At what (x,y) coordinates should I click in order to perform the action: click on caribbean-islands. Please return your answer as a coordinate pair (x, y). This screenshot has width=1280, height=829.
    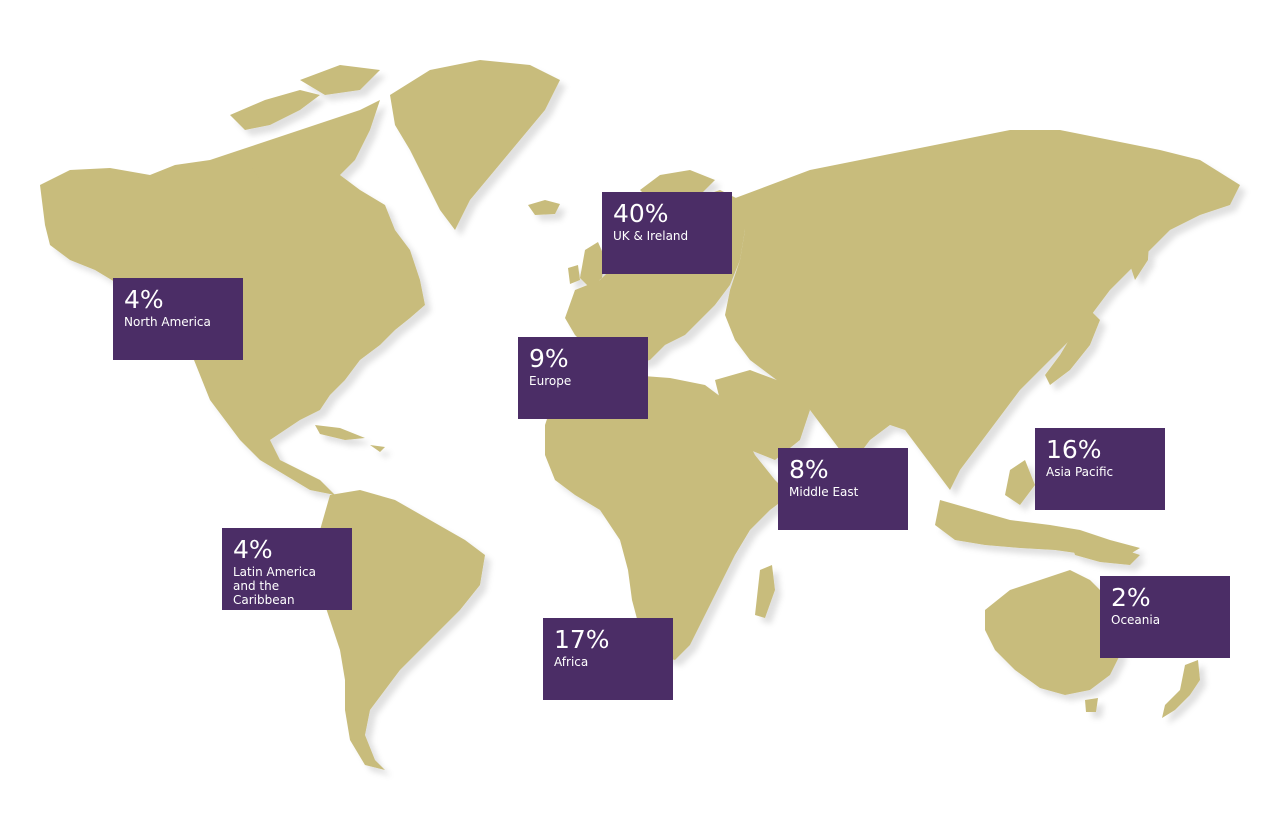
    Looking at the image, I should click on (350, 438).